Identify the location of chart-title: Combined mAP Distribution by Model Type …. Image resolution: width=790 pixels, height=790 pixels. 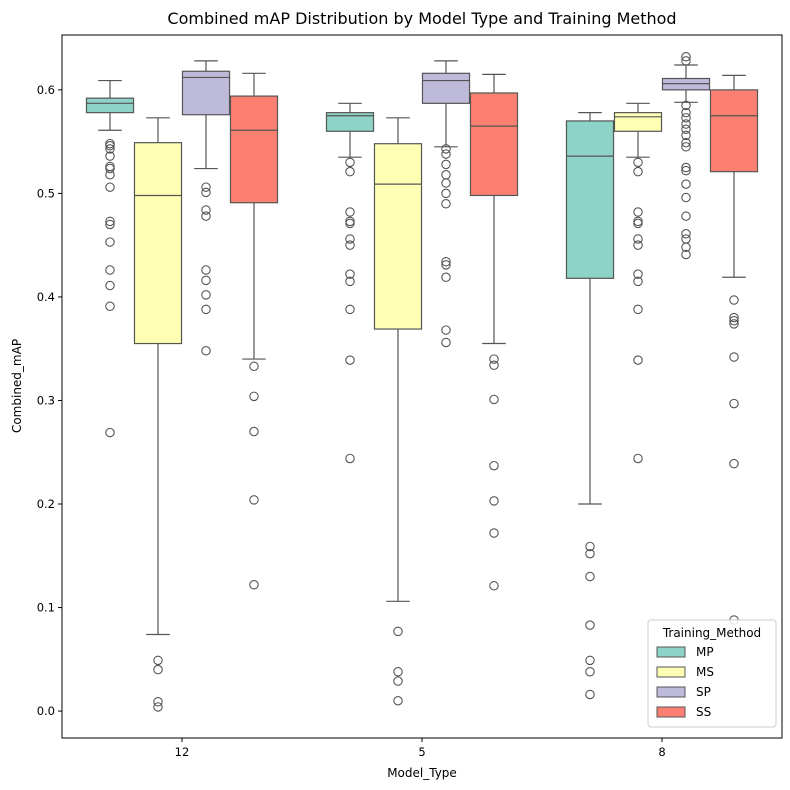
(421, 18).